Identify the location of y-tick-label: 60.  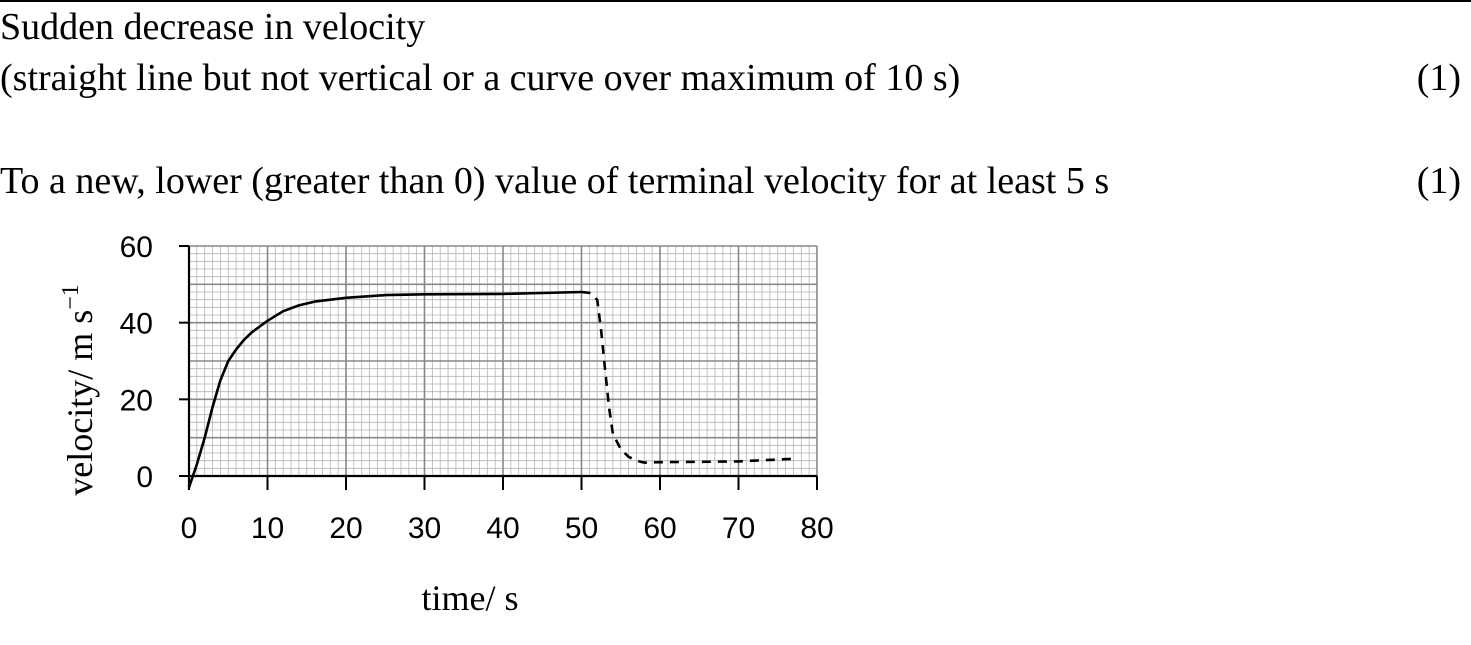
(136, 247).